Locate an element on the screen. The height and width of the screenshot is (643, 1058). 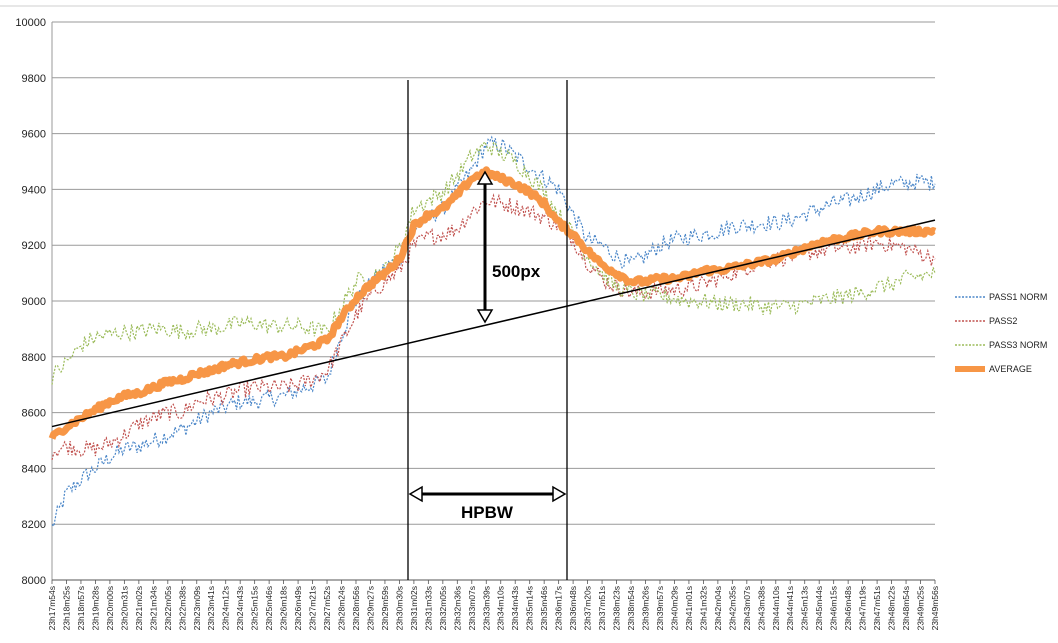
x-tick-label: 23h42m04s is located at coordinates (718, 608).